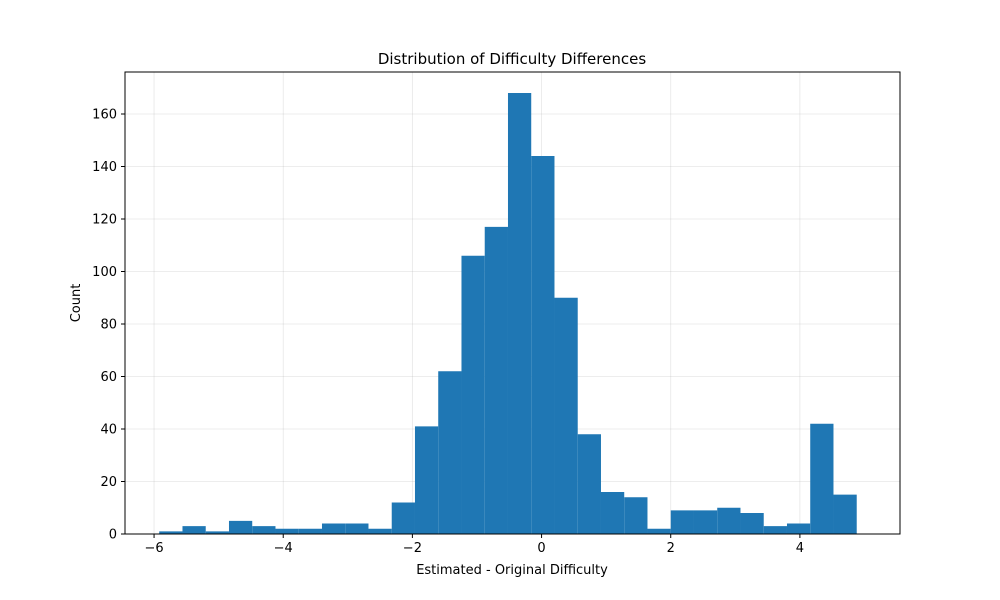 The image size is (1000, 600). I want to click on chart-title: Distribution of Difficulty Differences, so click(512, 59).